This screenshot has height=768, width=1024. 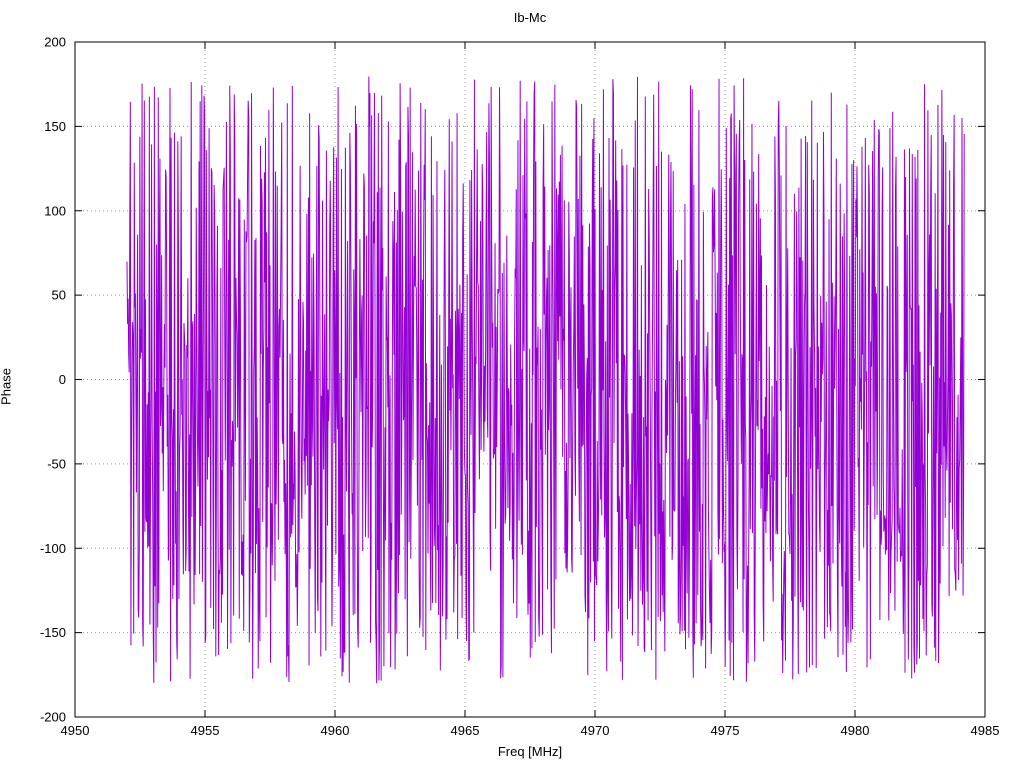 What do you see at coordinates (55, 126) in the screenshot?
I see `y-tick-label: 150` at bounding box center [55, 126].